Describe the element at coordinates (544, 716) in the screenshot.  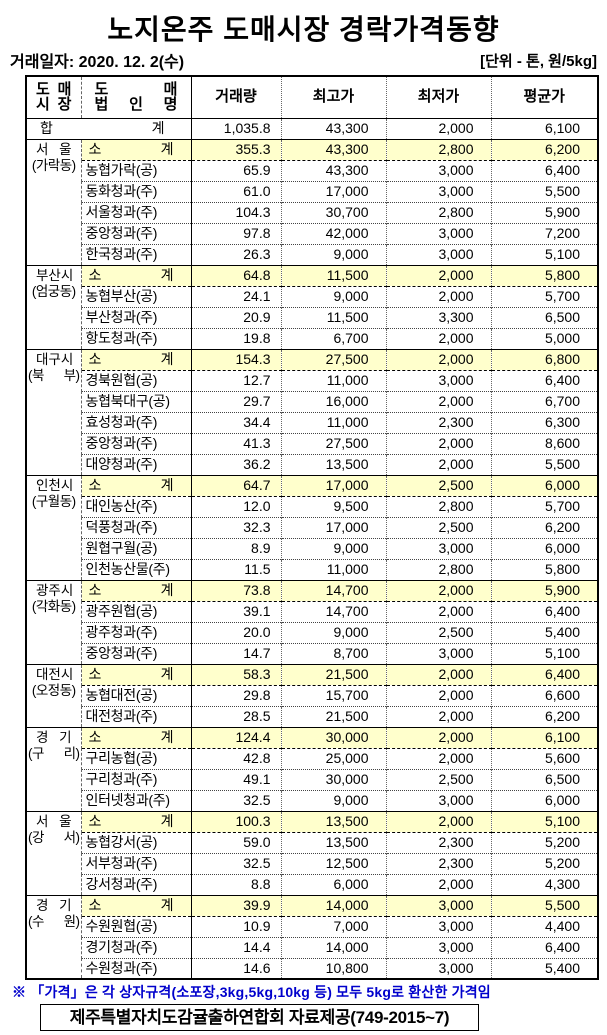
I see `avg-cell: 6,200` at that location.